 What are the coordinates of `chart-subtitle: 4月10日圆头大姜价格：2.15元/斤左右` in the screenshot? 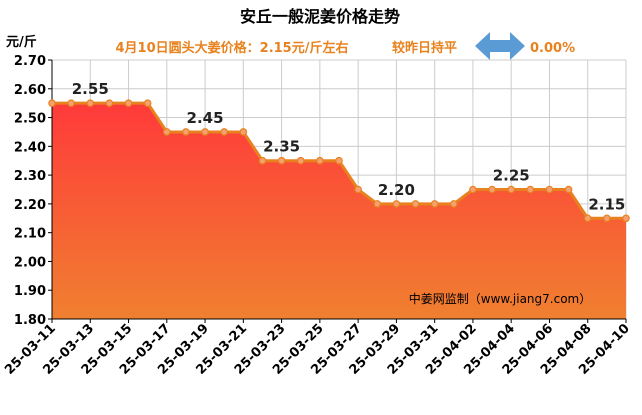 It's located at (232, 48).